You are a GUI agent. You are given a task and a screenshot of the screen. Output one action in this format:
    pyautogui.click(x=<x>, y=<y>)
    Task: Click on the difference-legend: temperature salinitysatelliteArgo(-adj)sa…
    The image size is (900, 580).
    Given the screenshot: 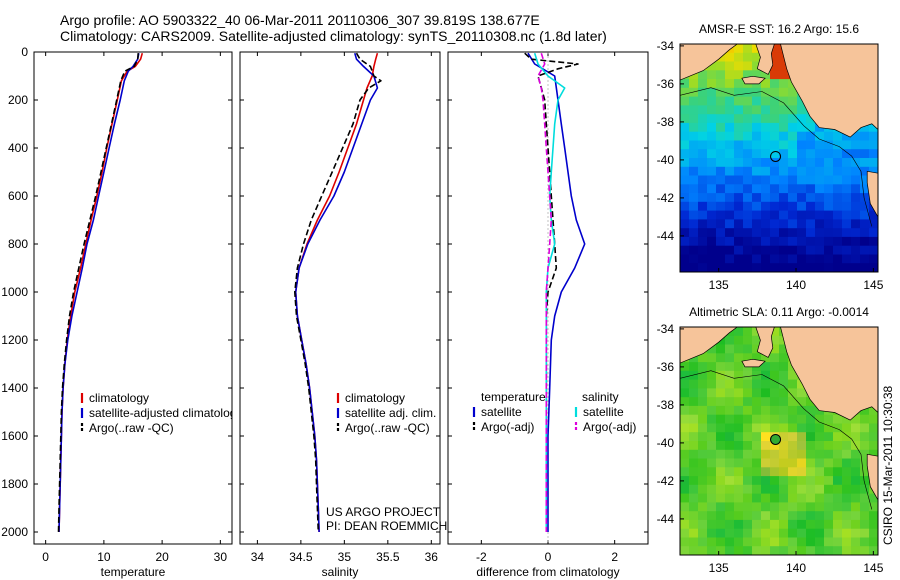 What is the action you would take?
    pyautogui.click(x=554, y=412)
    